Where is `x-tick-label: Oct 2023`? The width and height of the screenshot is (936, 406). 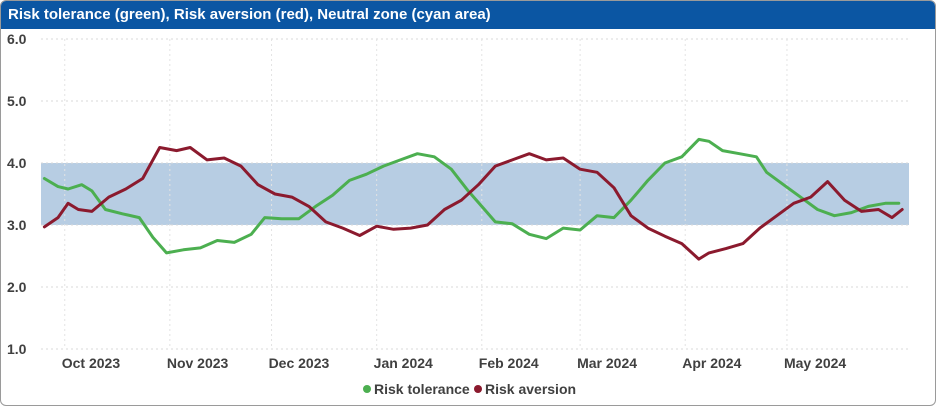 x-tick-label: Oct 2023 is located at coordinates (91, 363).